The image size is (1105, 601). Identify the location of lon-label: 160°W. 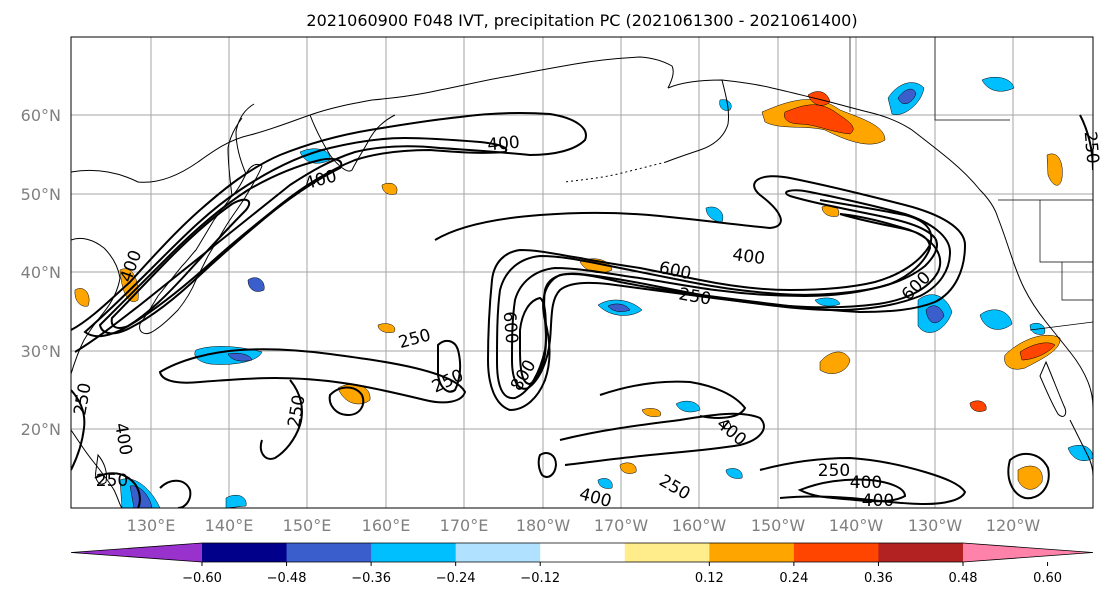
(699, 525).